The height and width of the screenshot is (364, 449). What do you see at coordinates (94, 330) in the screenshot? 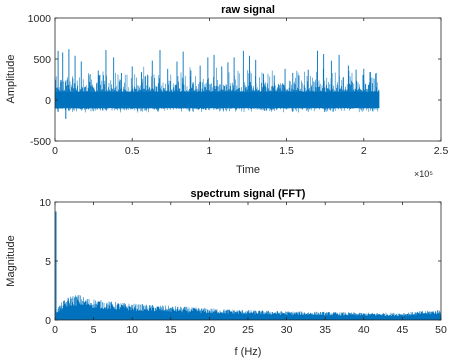
I see `fft-xtick-label: 5` at bounding box center [94, 330].